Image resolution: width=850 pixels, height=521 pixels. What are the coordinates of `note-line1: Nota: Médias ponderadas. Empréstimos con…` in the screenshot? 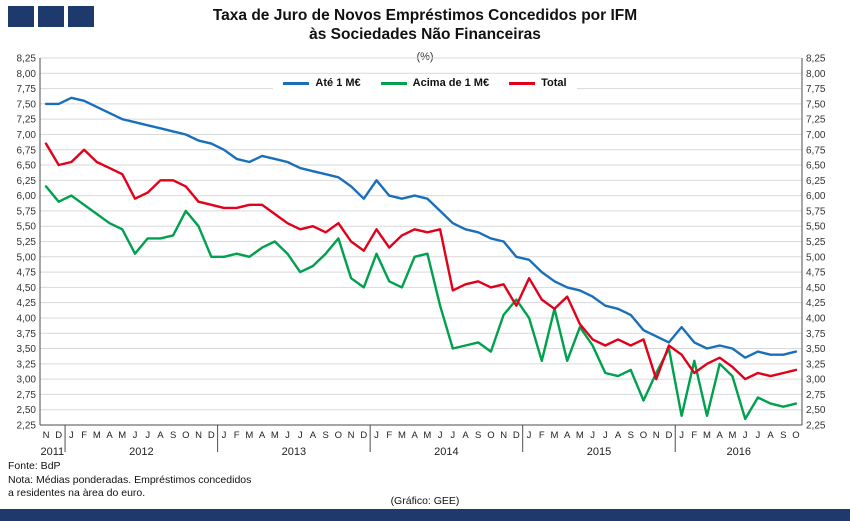 It's located at (130, 479).